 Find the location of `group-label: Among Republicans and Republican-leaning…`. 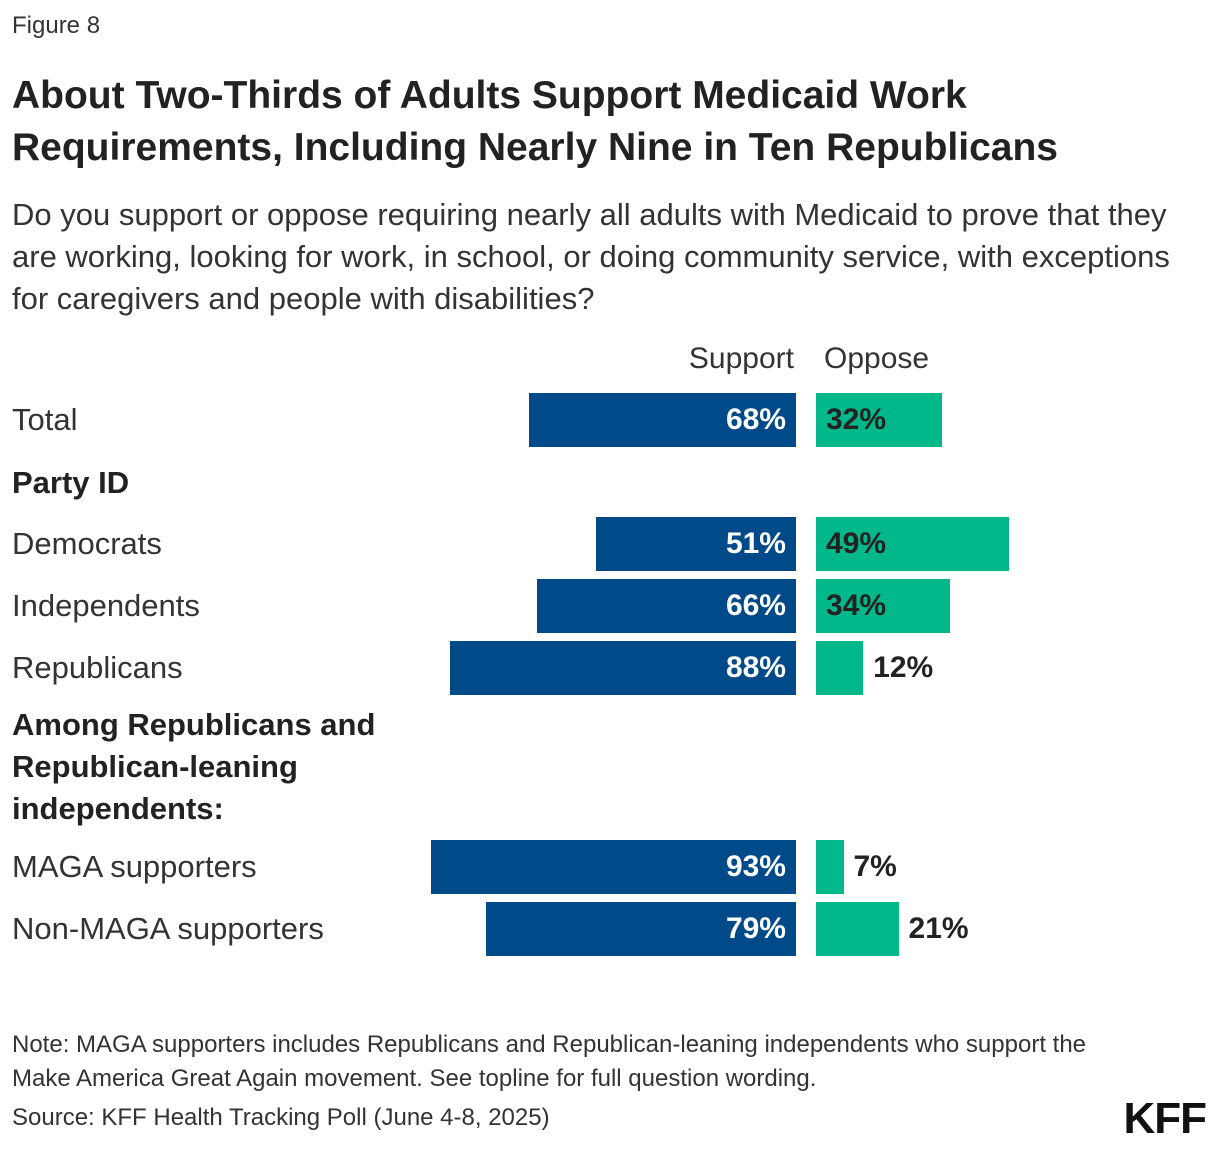

group-label: Among Republicans and Republican-leaning… is located at coordinates (194, 766).